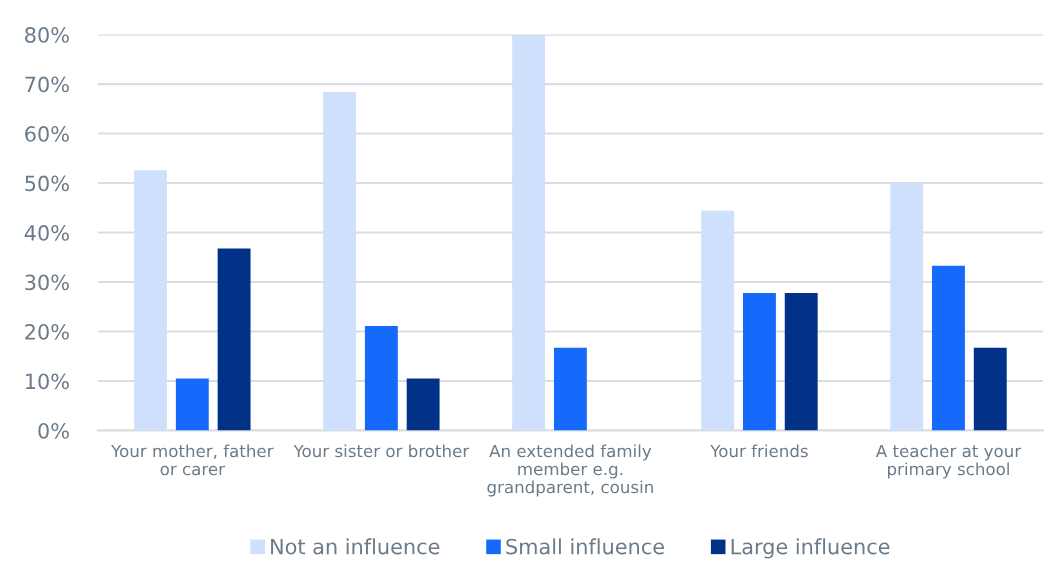 This screenshot has height=583, width=1063. I want to click on x-tick-label: Your friends, so click(759, 451).